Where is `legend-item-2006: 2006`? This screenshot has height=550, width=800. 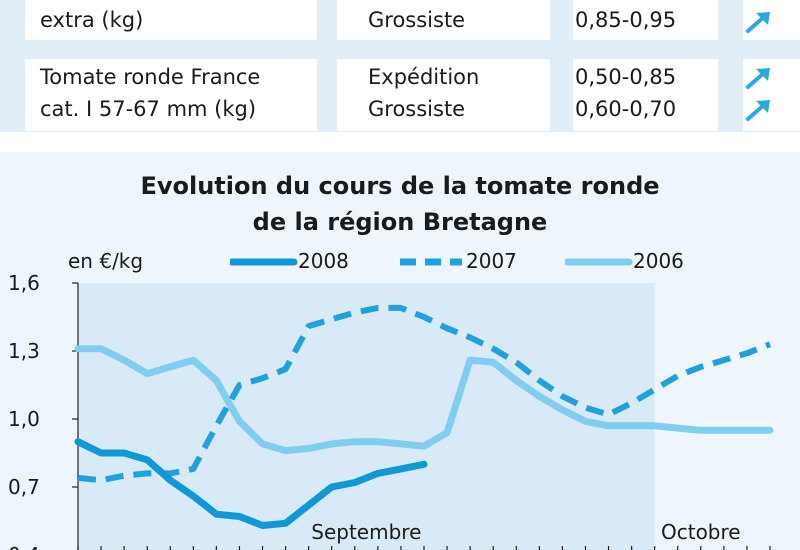 legend-item-2006: 2006 is located at coordinates (630, 263).